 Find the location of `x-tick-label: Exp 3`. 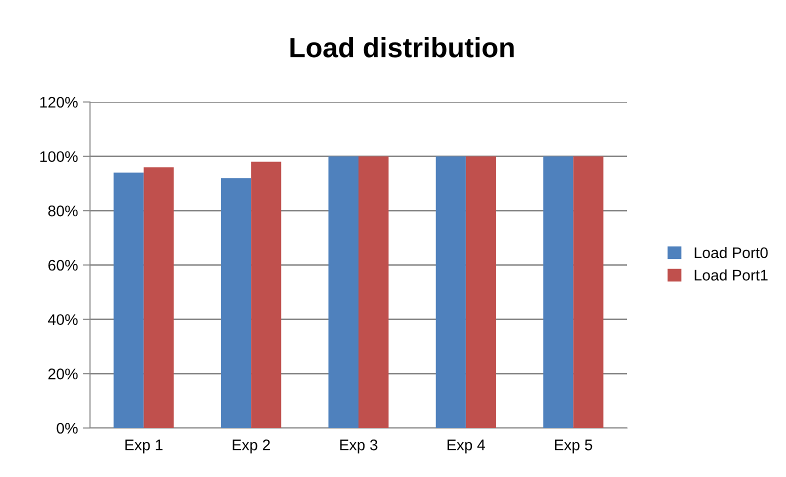

x-tick-label: Exp 3 is located at coordinates (359, 447).